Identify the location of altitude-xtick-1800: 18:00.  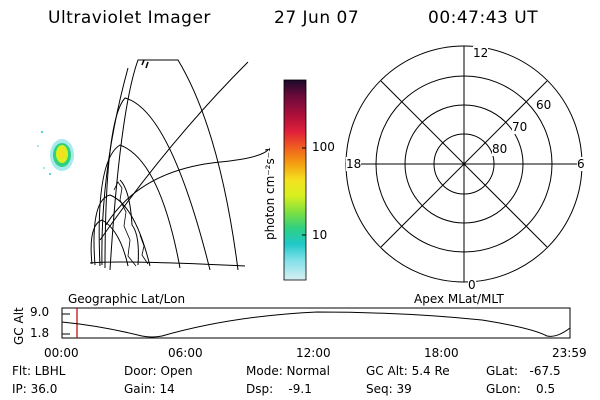
(441, 353).